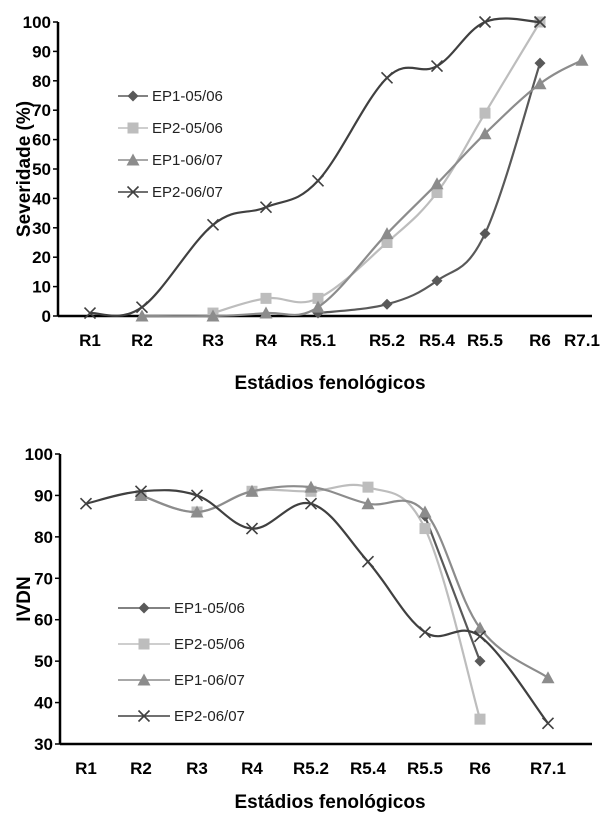 Image resolution: width=606 pixels, height=815 pixels. I want to click on y-tick-label: 20, so click(41, 257).